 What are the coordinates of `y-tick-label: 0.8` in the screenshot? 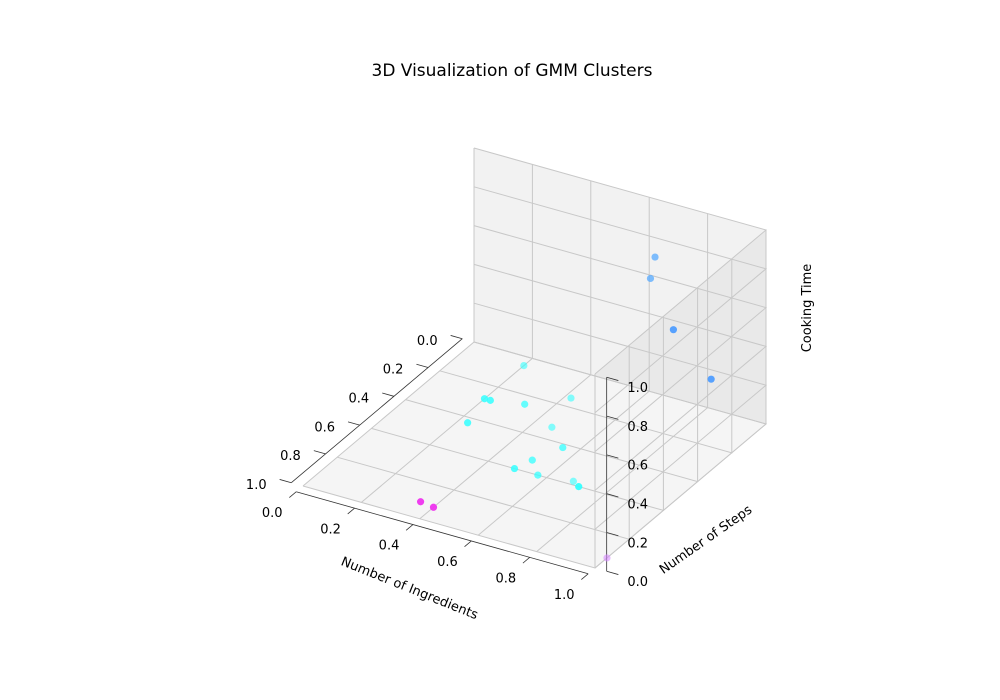 It's located at (505, 579).